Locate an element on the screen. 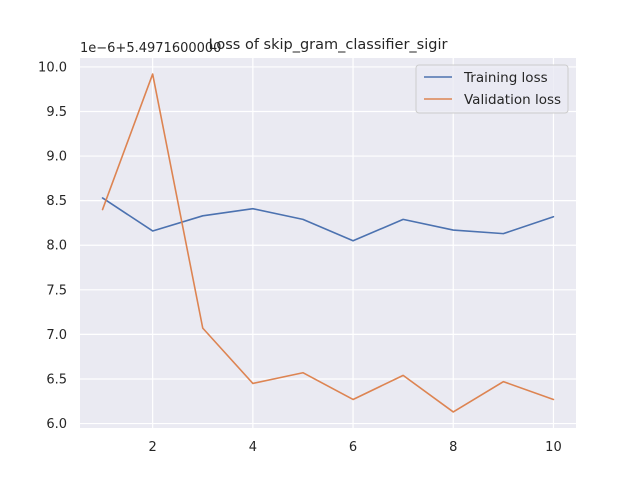 The image size is (640, 480). x-tick-label: 2 is located at coordinates (153, 447).